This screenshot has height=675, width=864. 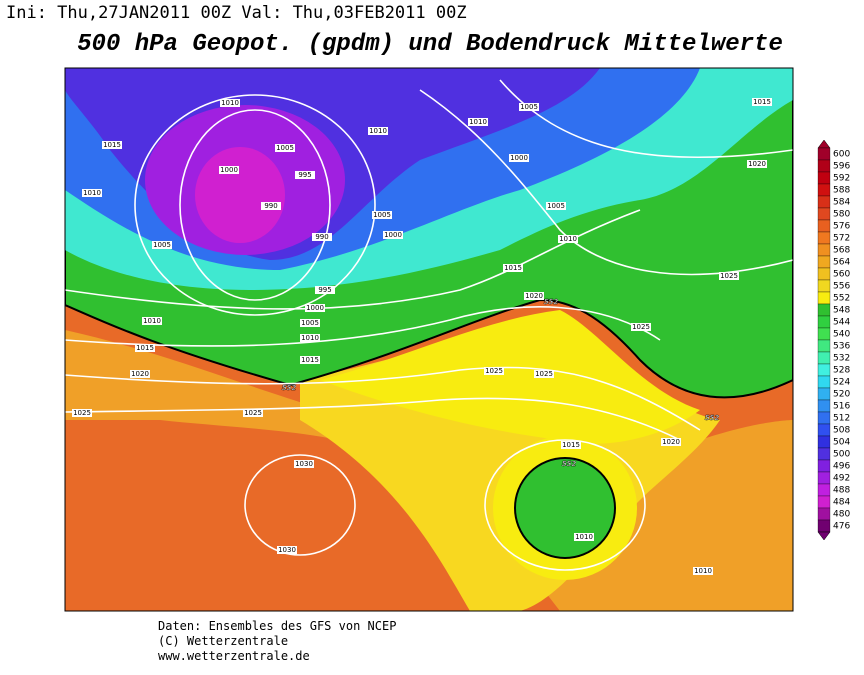 I want to click on colorbar-label: 508, so click(x=841, y=431).